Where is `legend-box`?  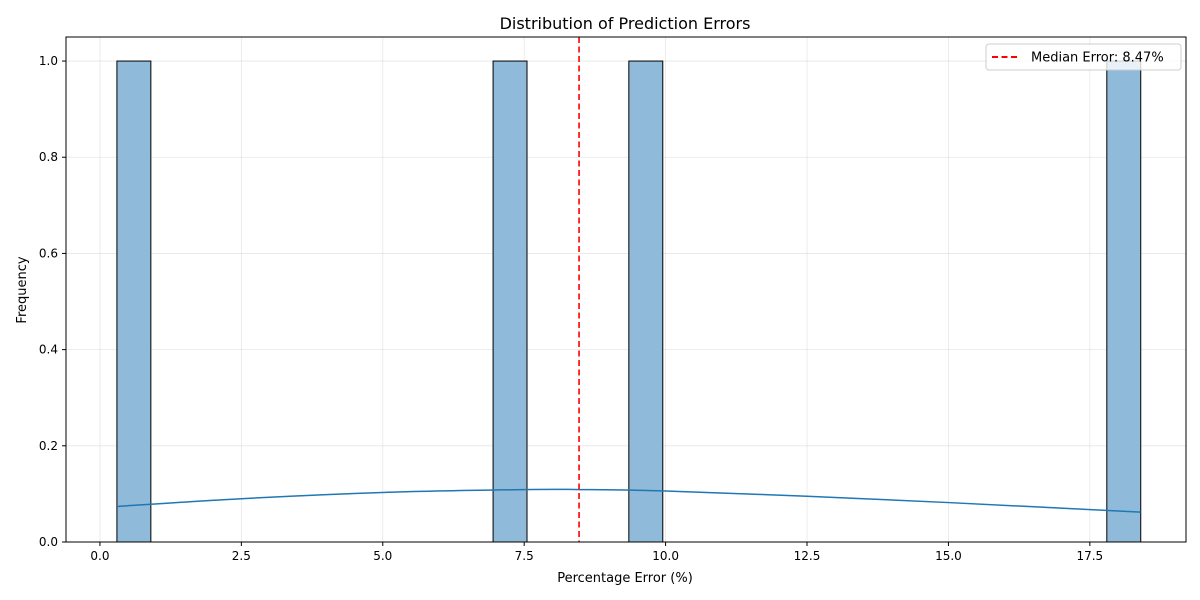 legend-box is located at coordinates (1083, 57).